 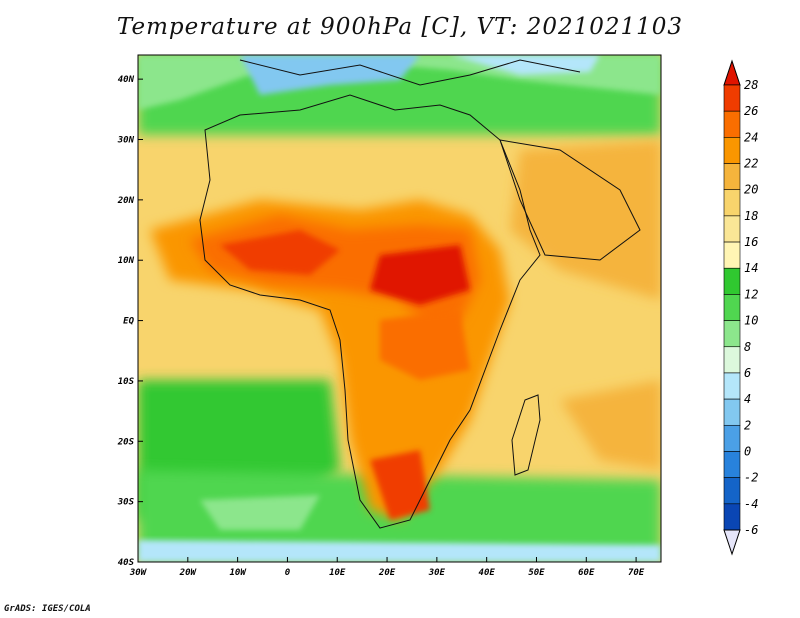 What do you see at coordinates (751, 504) in the screenshot?
I see `colorbar-label: -4` at bounding box center [751, 504].